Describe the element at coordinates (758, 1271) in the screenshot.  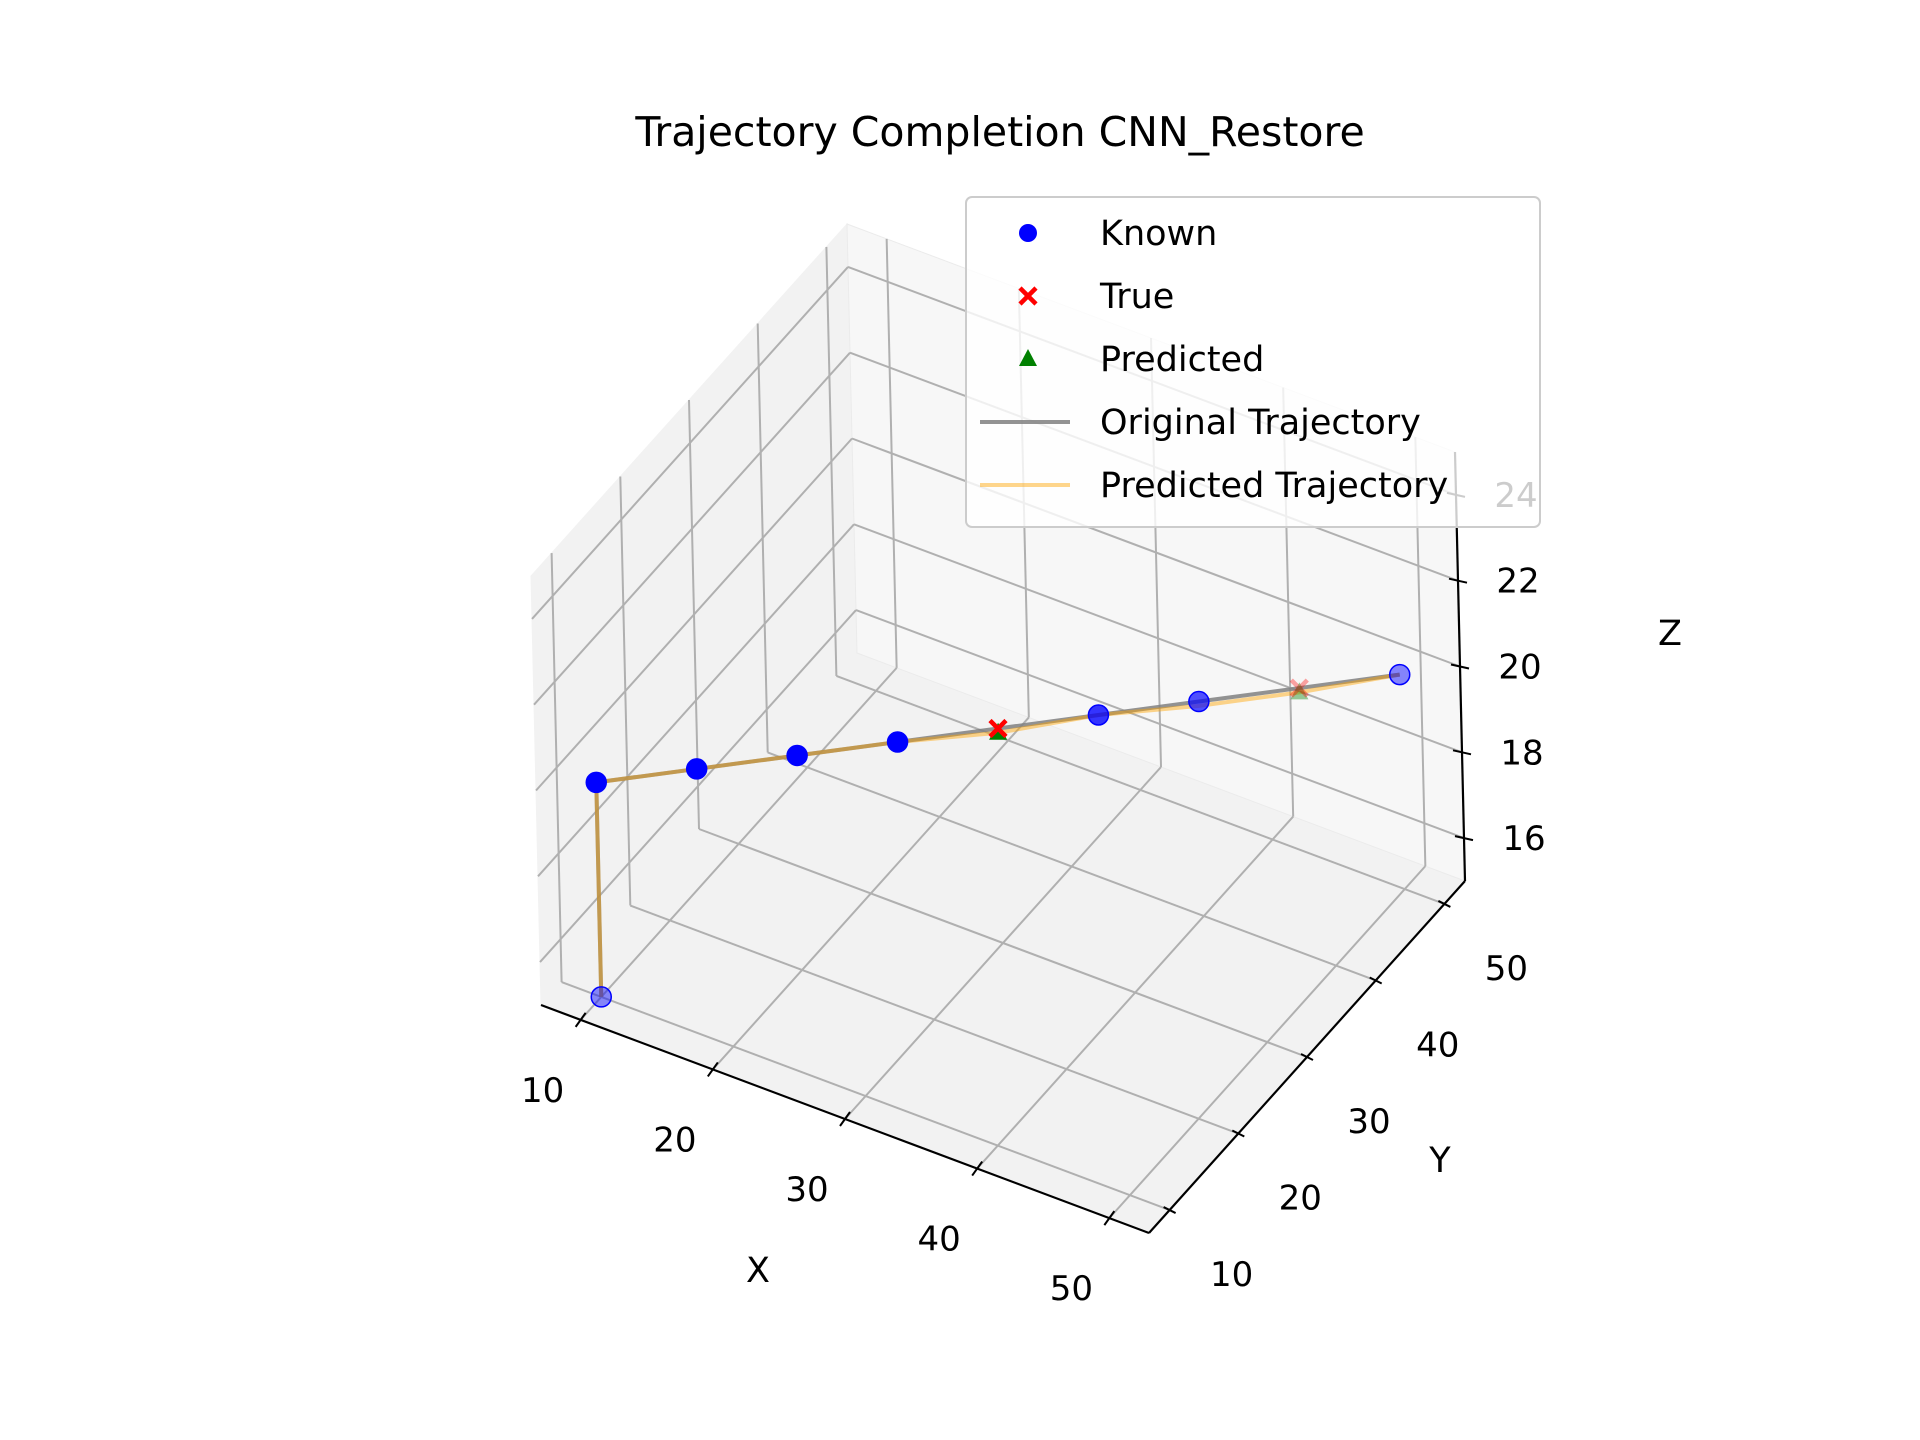
I see `x-axis-label: X` at that location.